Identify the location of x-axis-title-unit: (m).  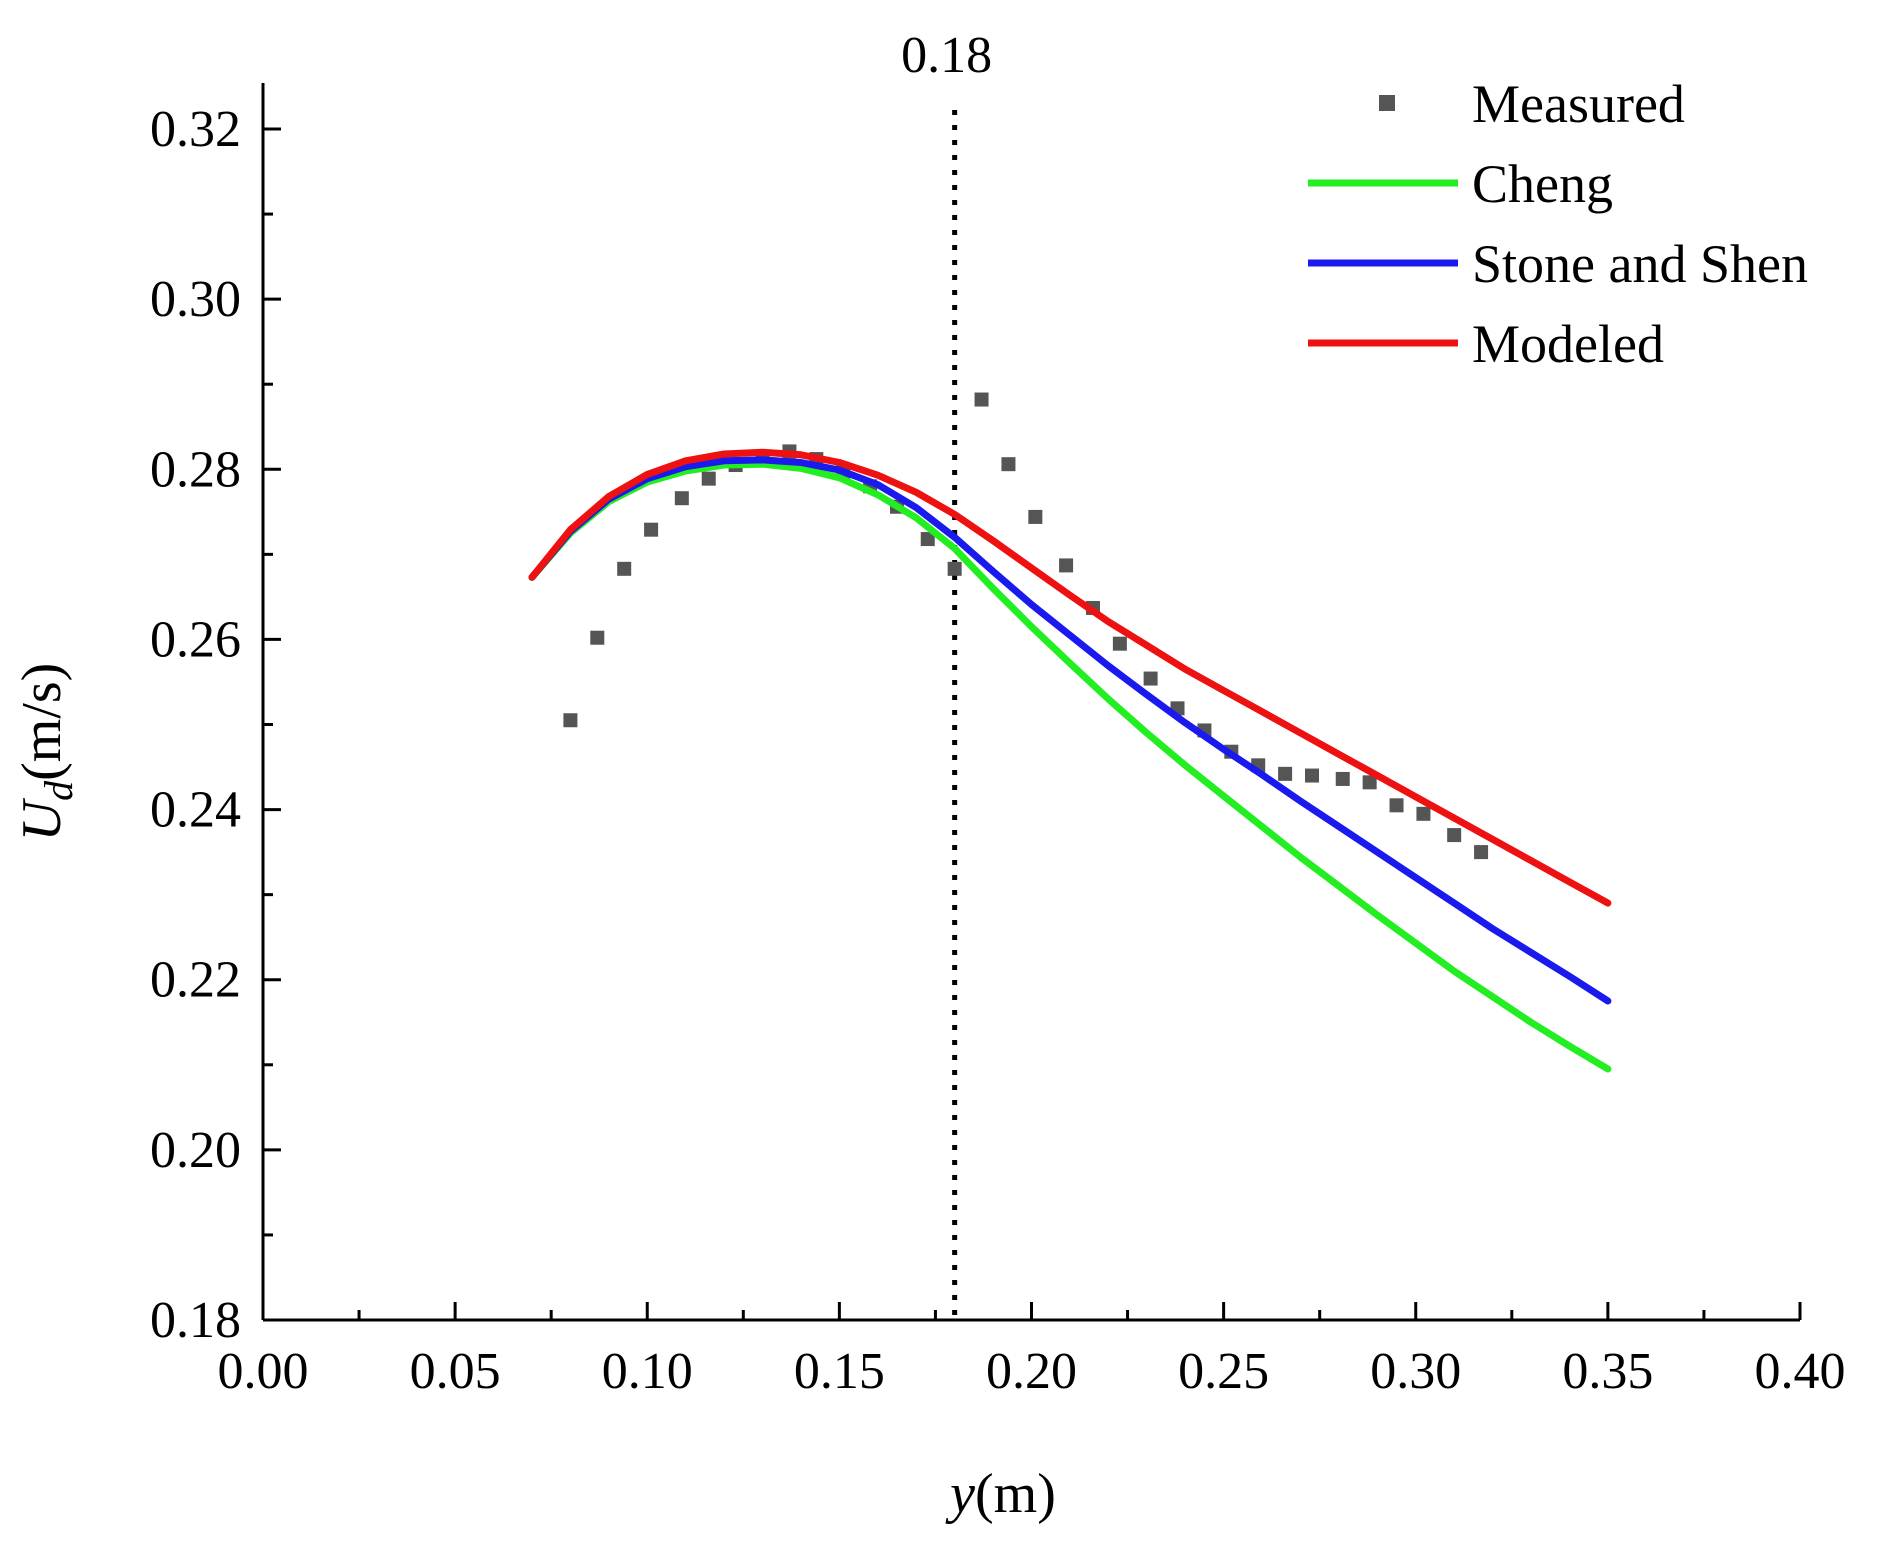
(1015, 1494).